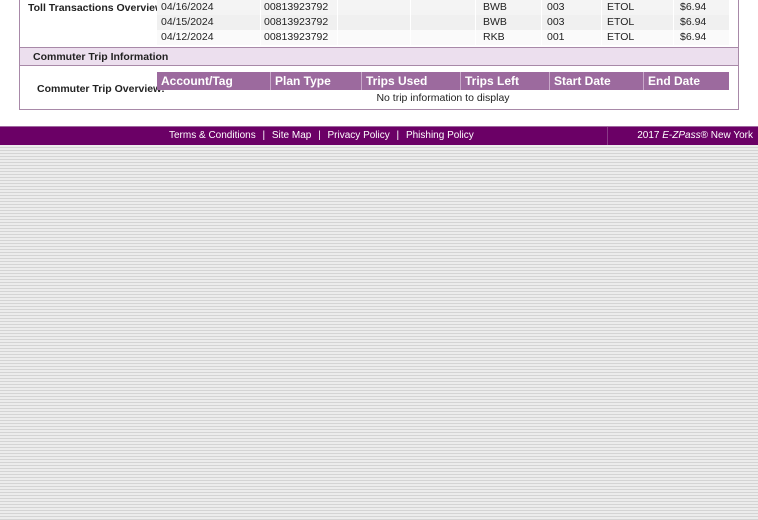 The image size is (758, 520). I want to click on col-end-date: End Date, so click(686, 81).